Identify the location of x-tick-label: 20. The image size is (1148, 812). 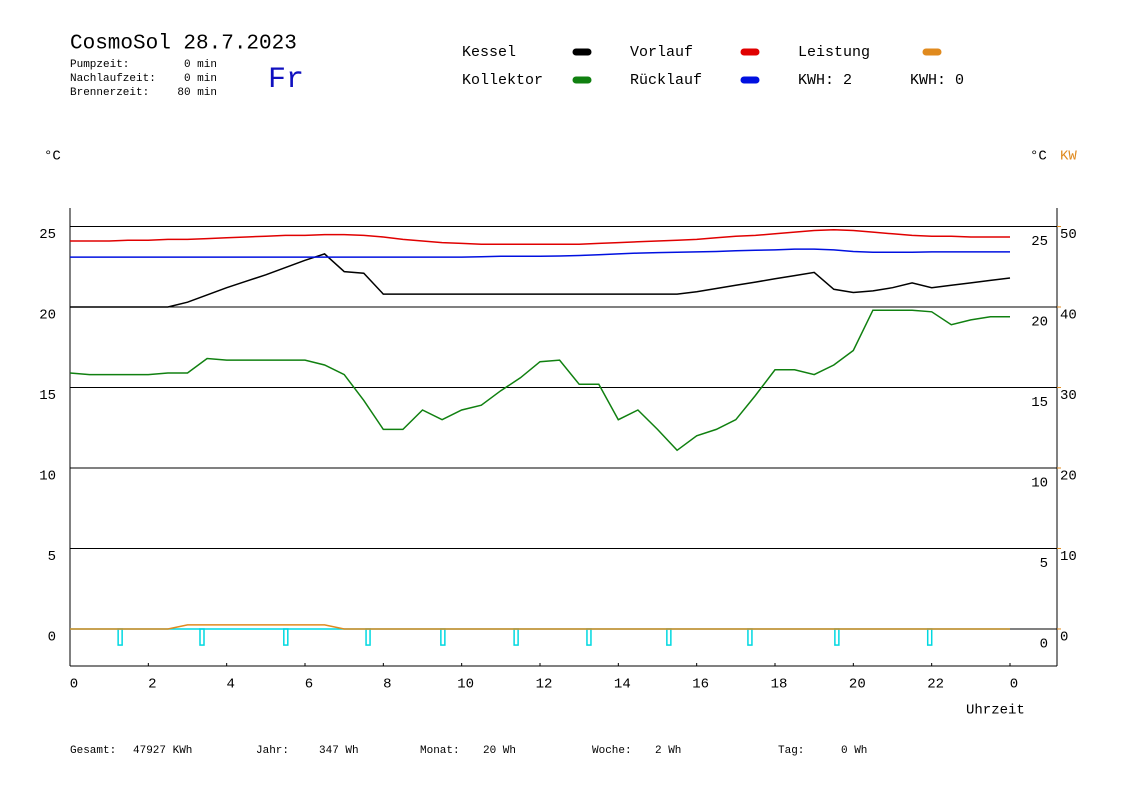
(857, 685).